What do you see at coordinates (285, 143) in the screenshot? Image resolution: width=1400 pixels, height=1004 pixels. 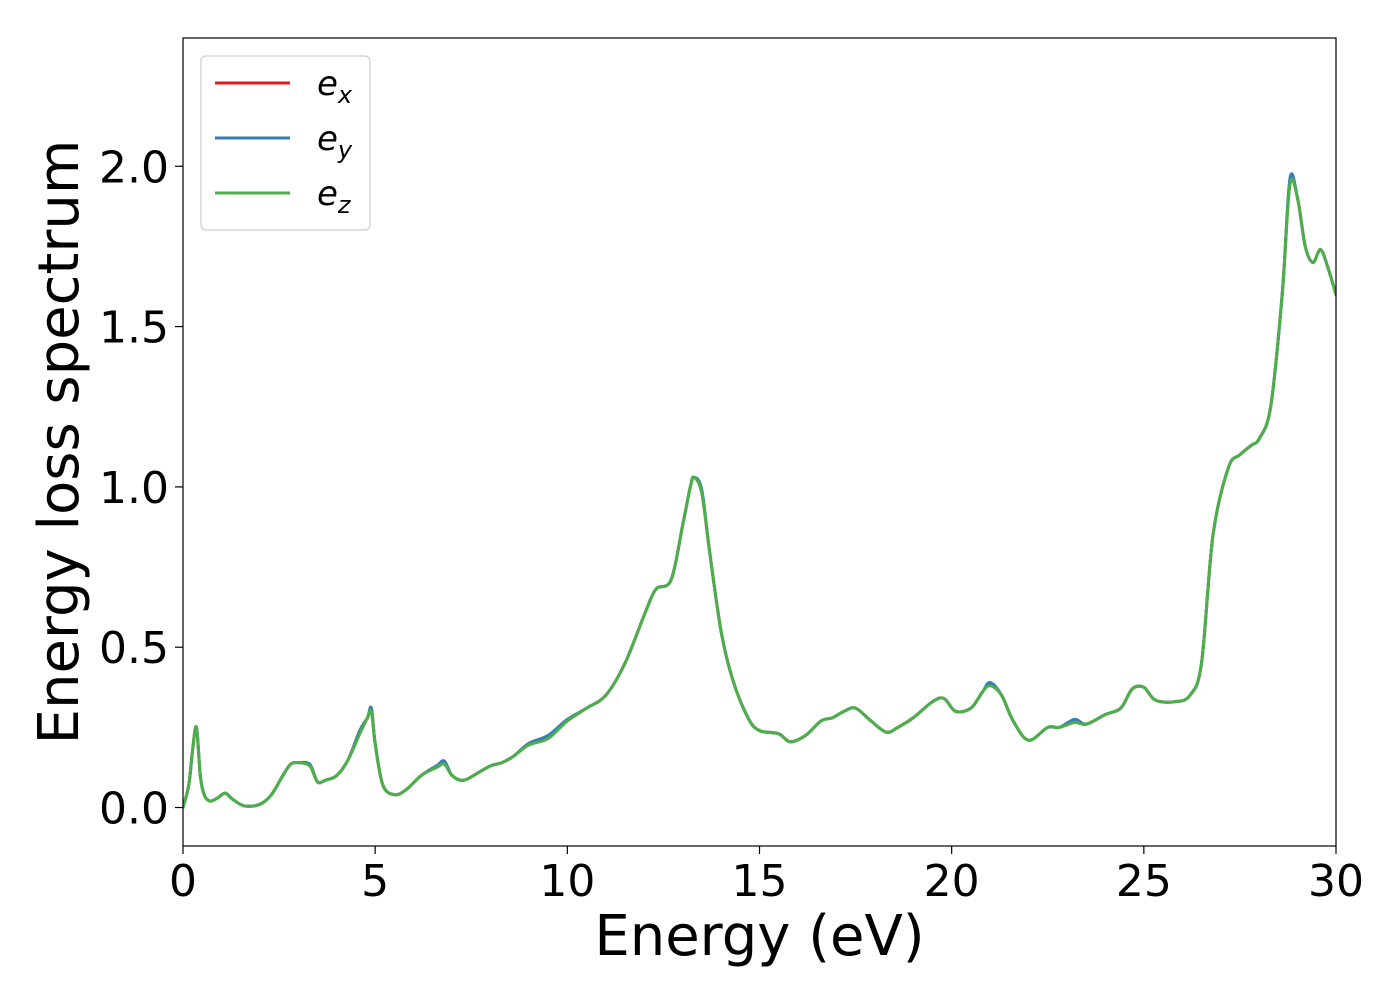 I see `legend-box` at bounding box center [285, 143].